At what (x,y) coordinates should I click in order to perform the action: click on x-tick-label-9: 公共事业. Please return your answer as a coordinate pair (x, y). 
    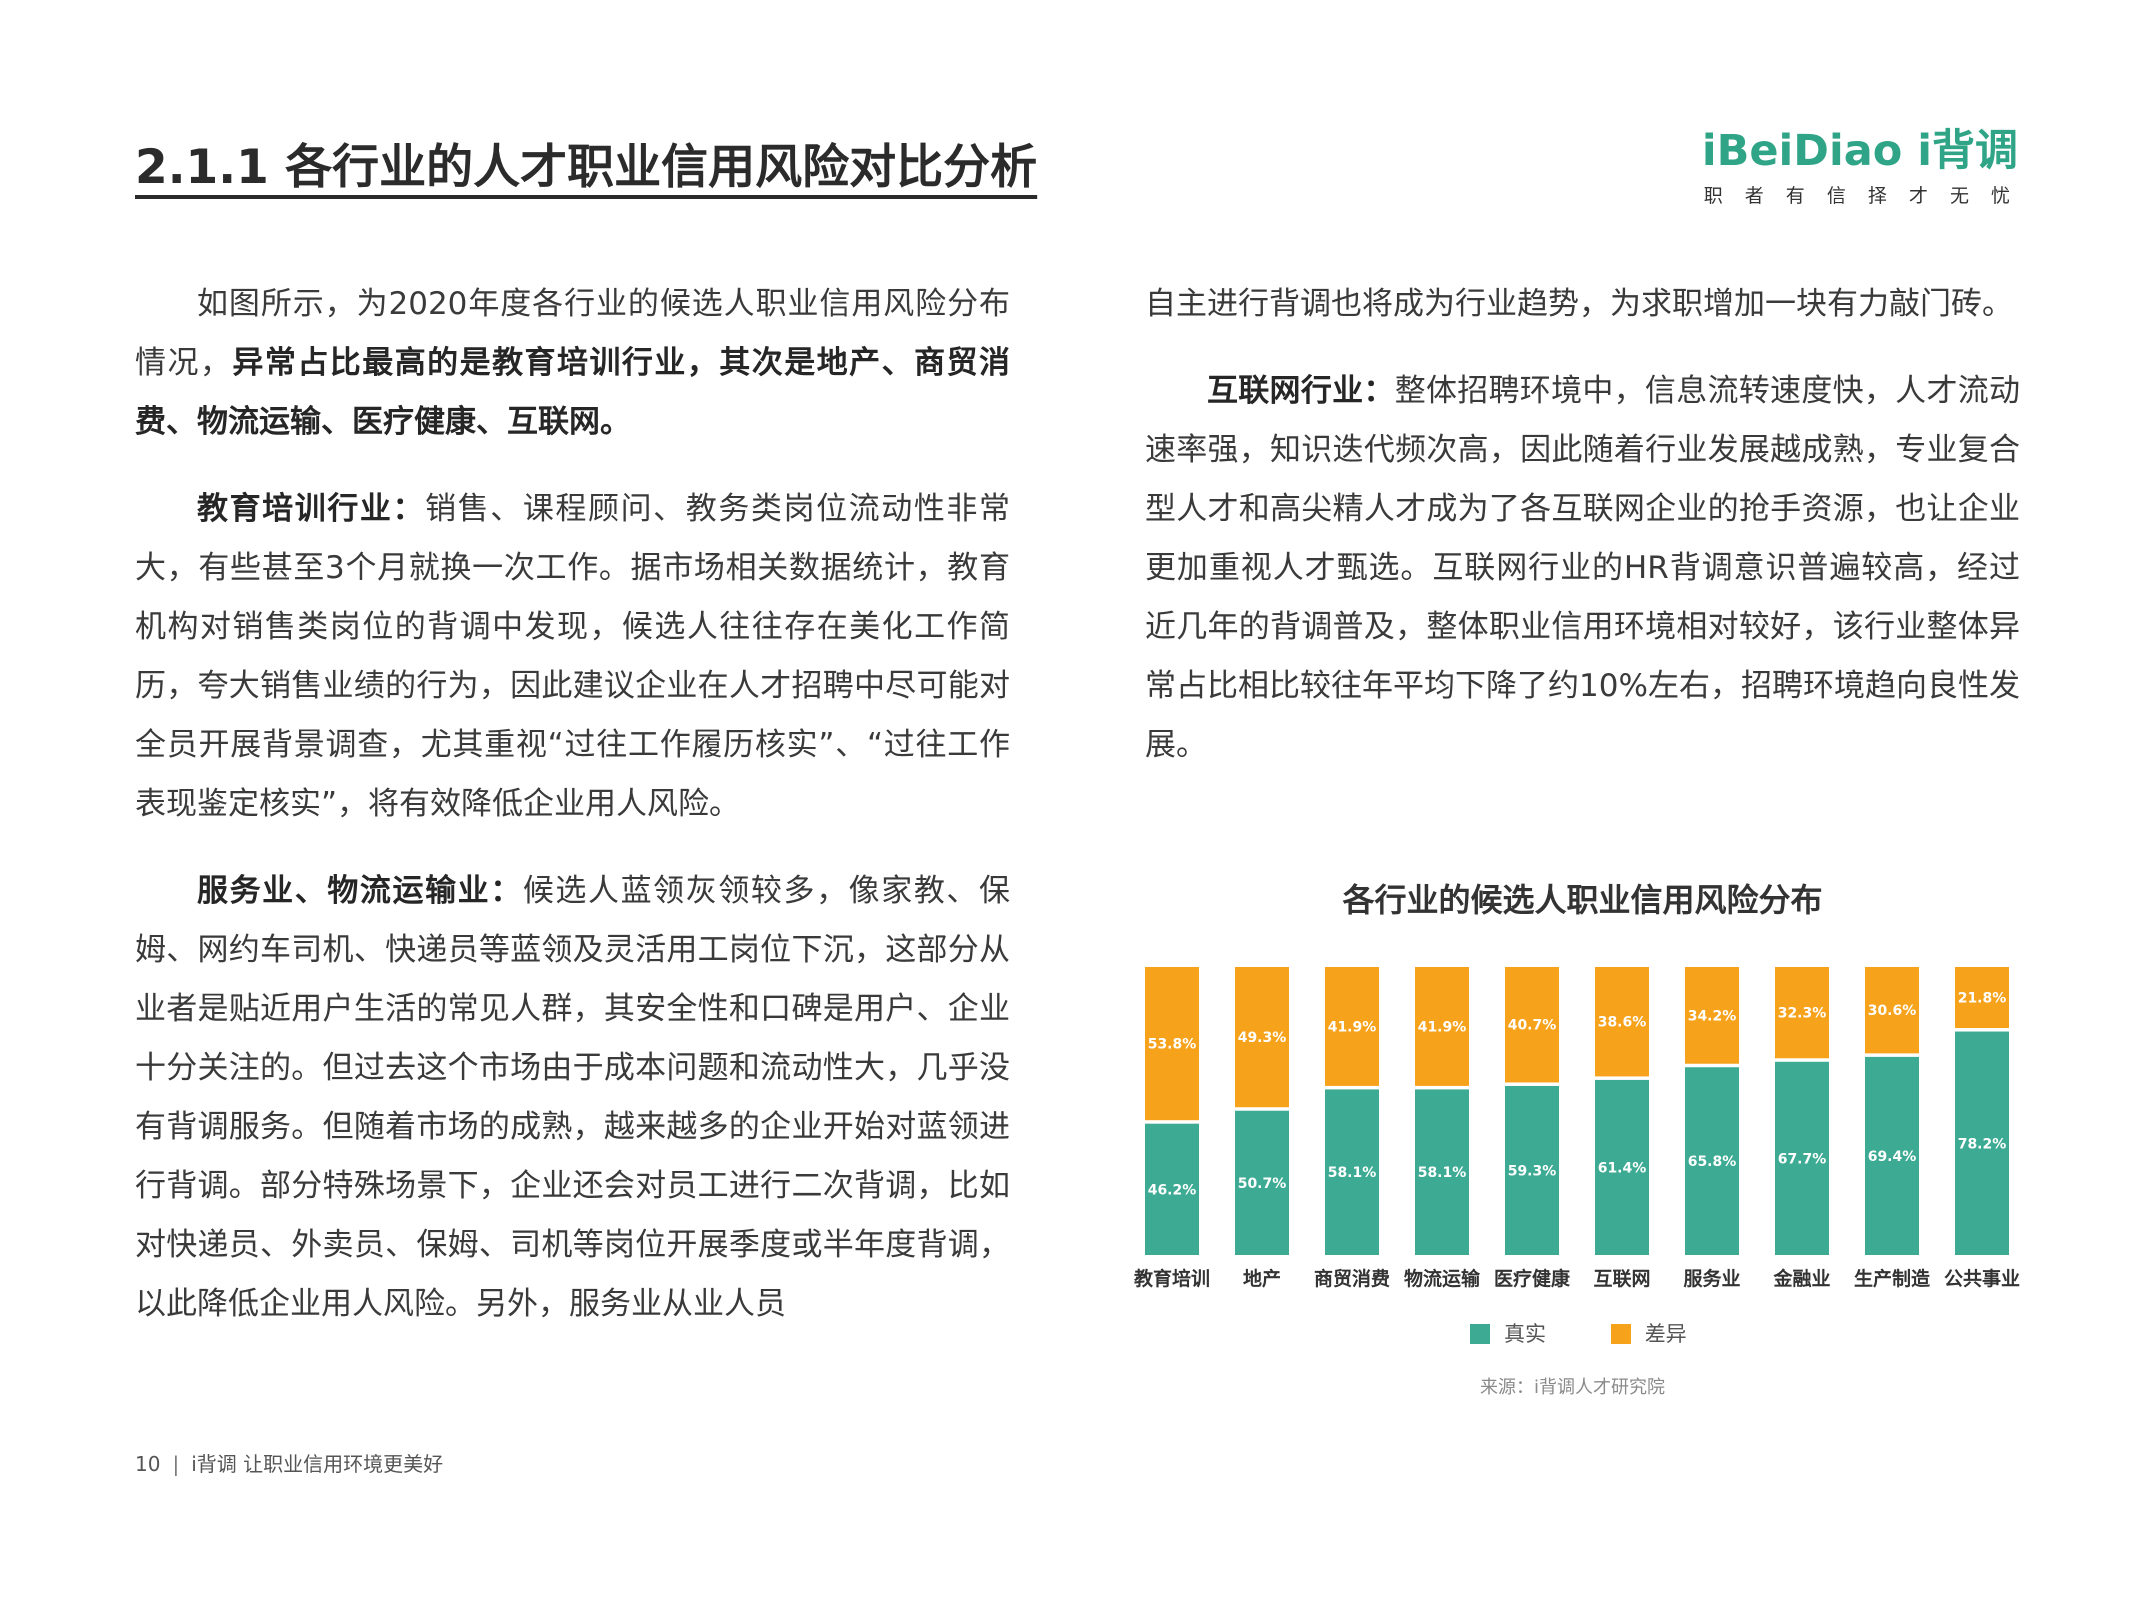
    Looking at the image, I should click on (1982, 1278).